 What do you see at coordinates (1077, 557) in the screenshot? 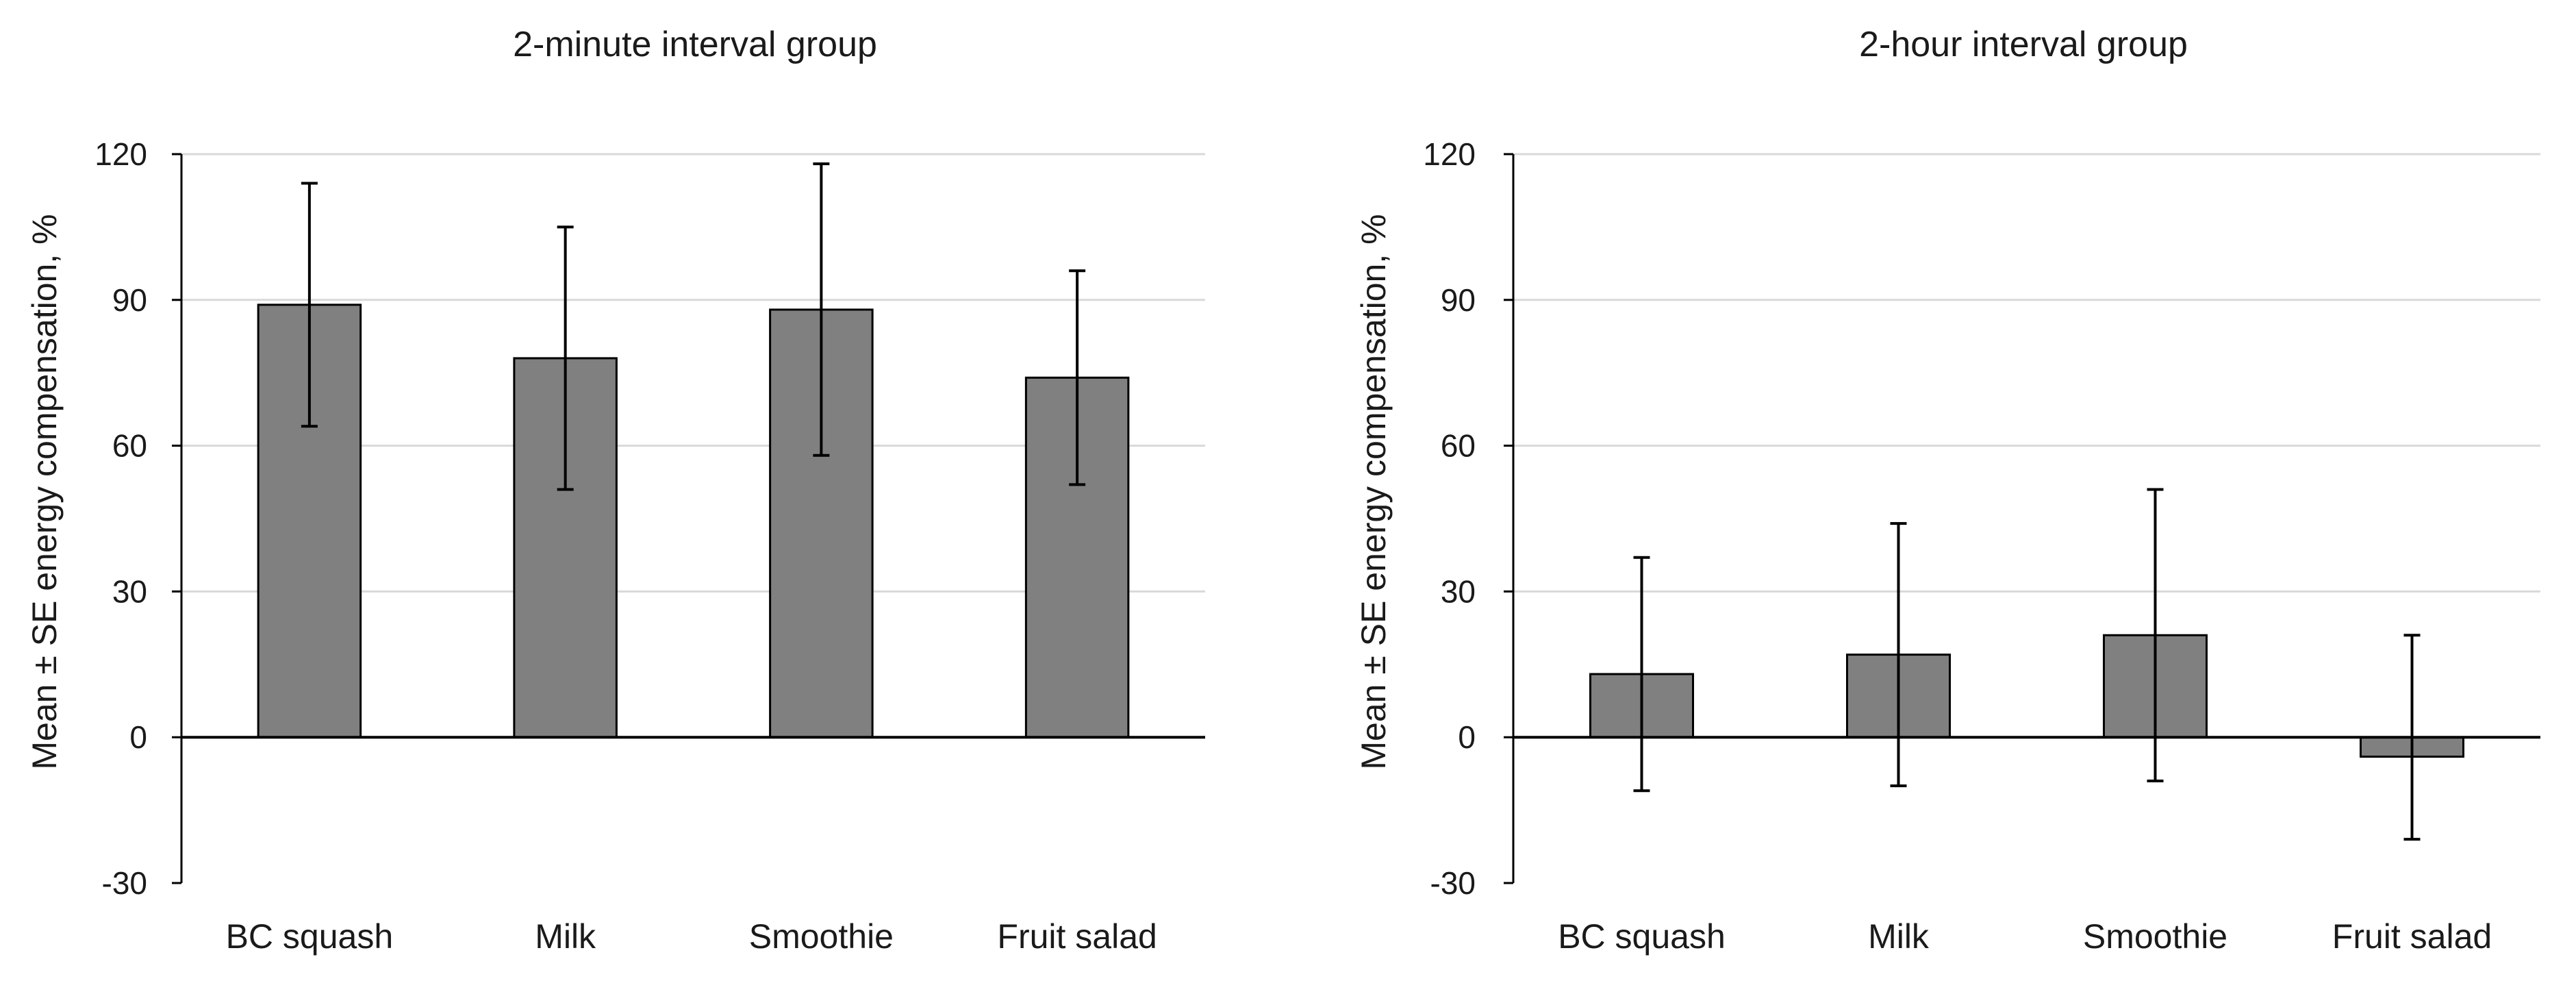
I see `bar` at bounding box center [1077, 557].